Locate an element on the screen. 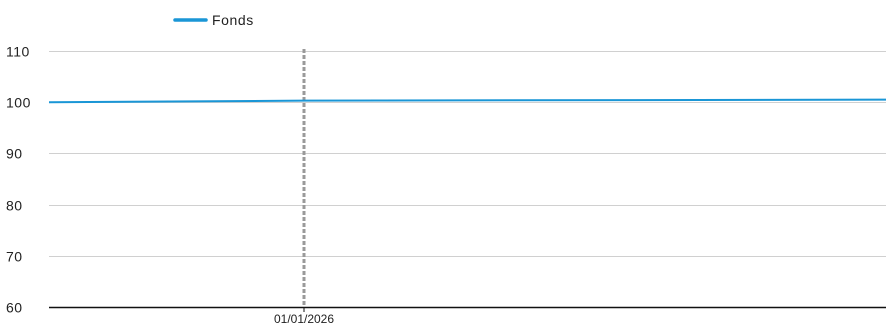  y-tick-label: 110 is located at coordinates (18, 52).